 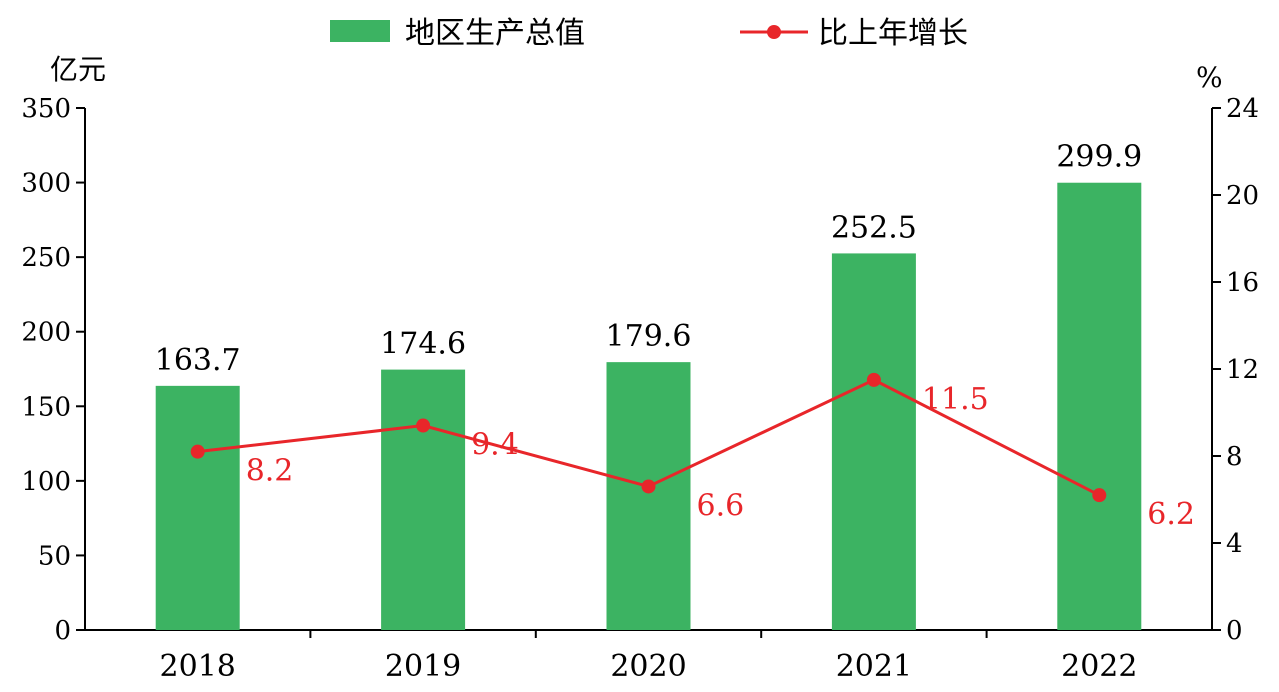 What do you see at coordinates (893, 33) in the screenshot?
I see `legend-label-growth: 比上年增长` at bounding box center [893, 33].